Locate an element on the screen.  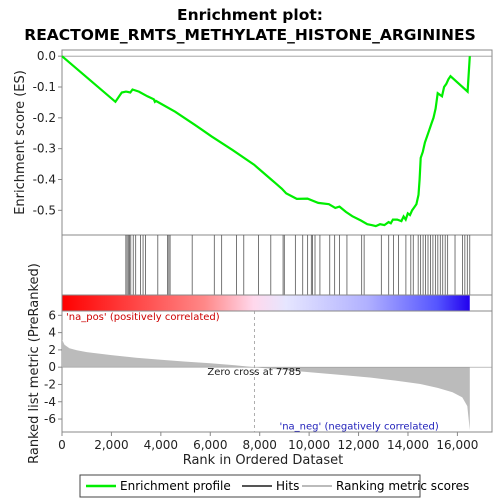
x-tick-label: 4,000 is located at coordinates (161, 445).